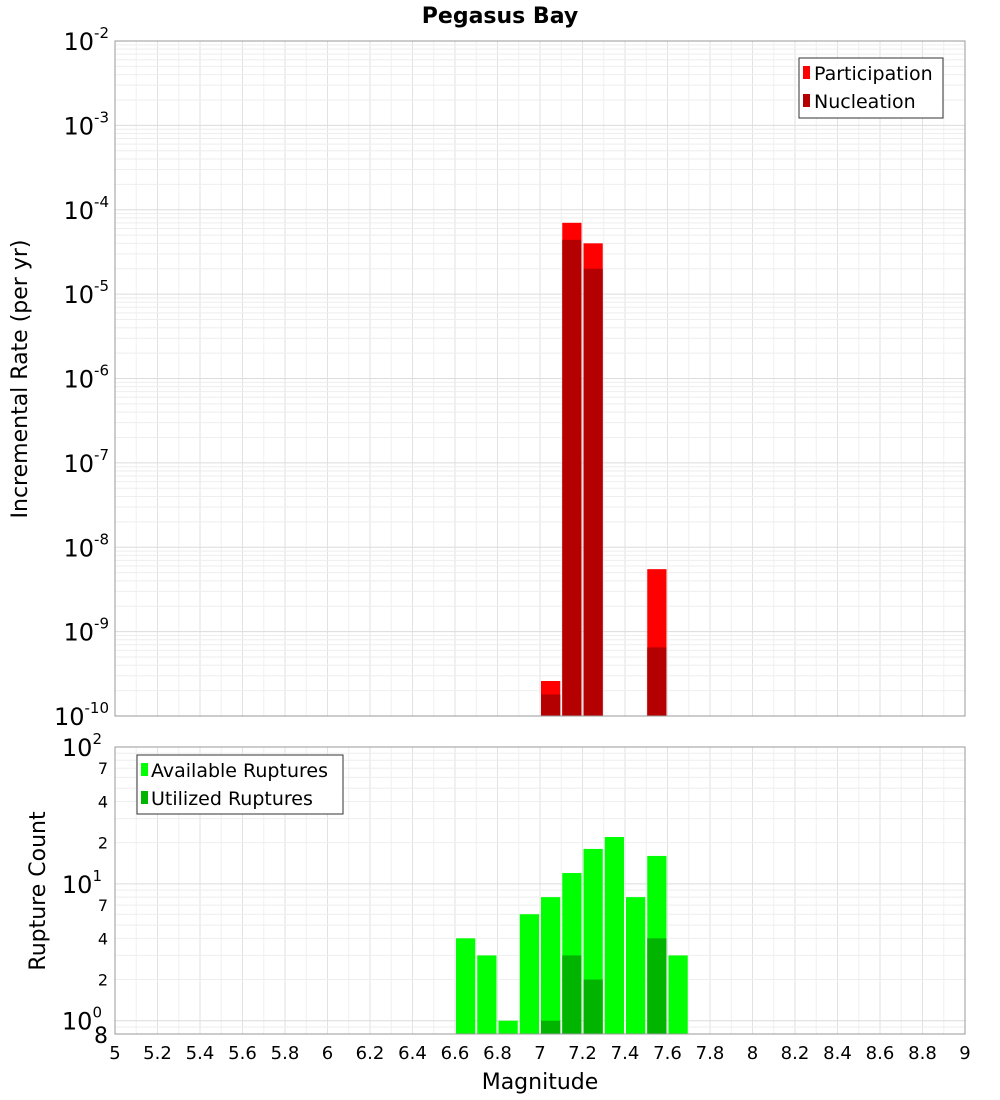 The height and width of the screenshot is (1100, 1000). Describe the element at coordinates (86, 462) in the screenshot. I see `y-tick-label: 10⁻⁷` at that location.